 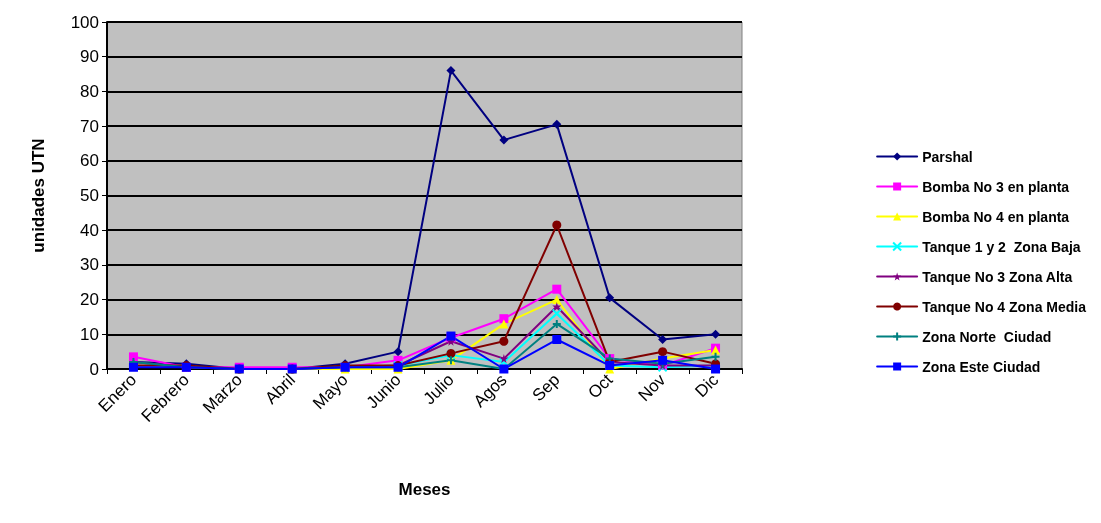 What do you see at coordinates (438, 389) in the screenshot?
I see `x-tick-label: Julio` at bounding box center [438, 389].